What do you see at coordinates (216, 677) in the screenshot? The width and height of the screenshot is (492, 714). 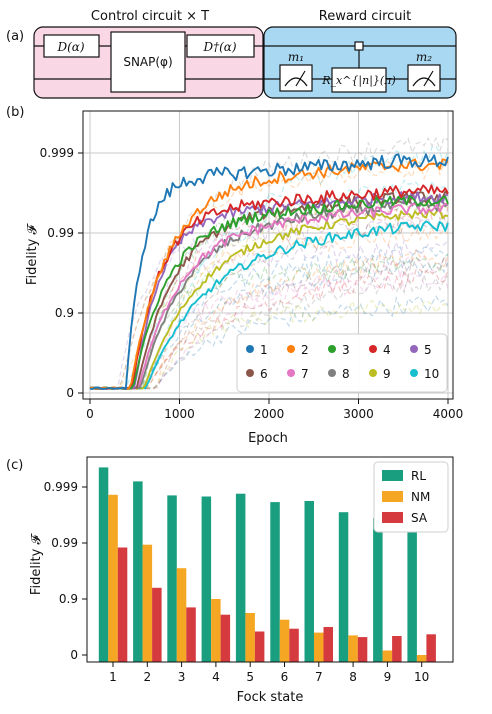 I see `panel-c-xtick-label: 4` at bounding box center [216, 677].